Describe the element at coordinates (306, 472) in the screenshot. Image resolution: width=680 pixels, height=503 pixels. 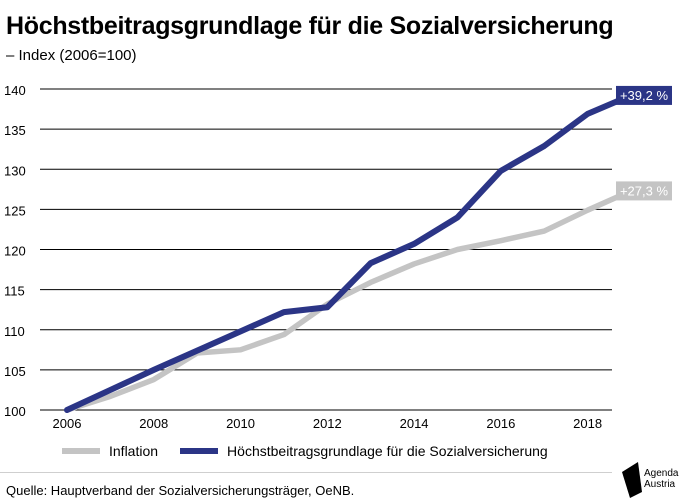
I see `footer-divider` at that location.